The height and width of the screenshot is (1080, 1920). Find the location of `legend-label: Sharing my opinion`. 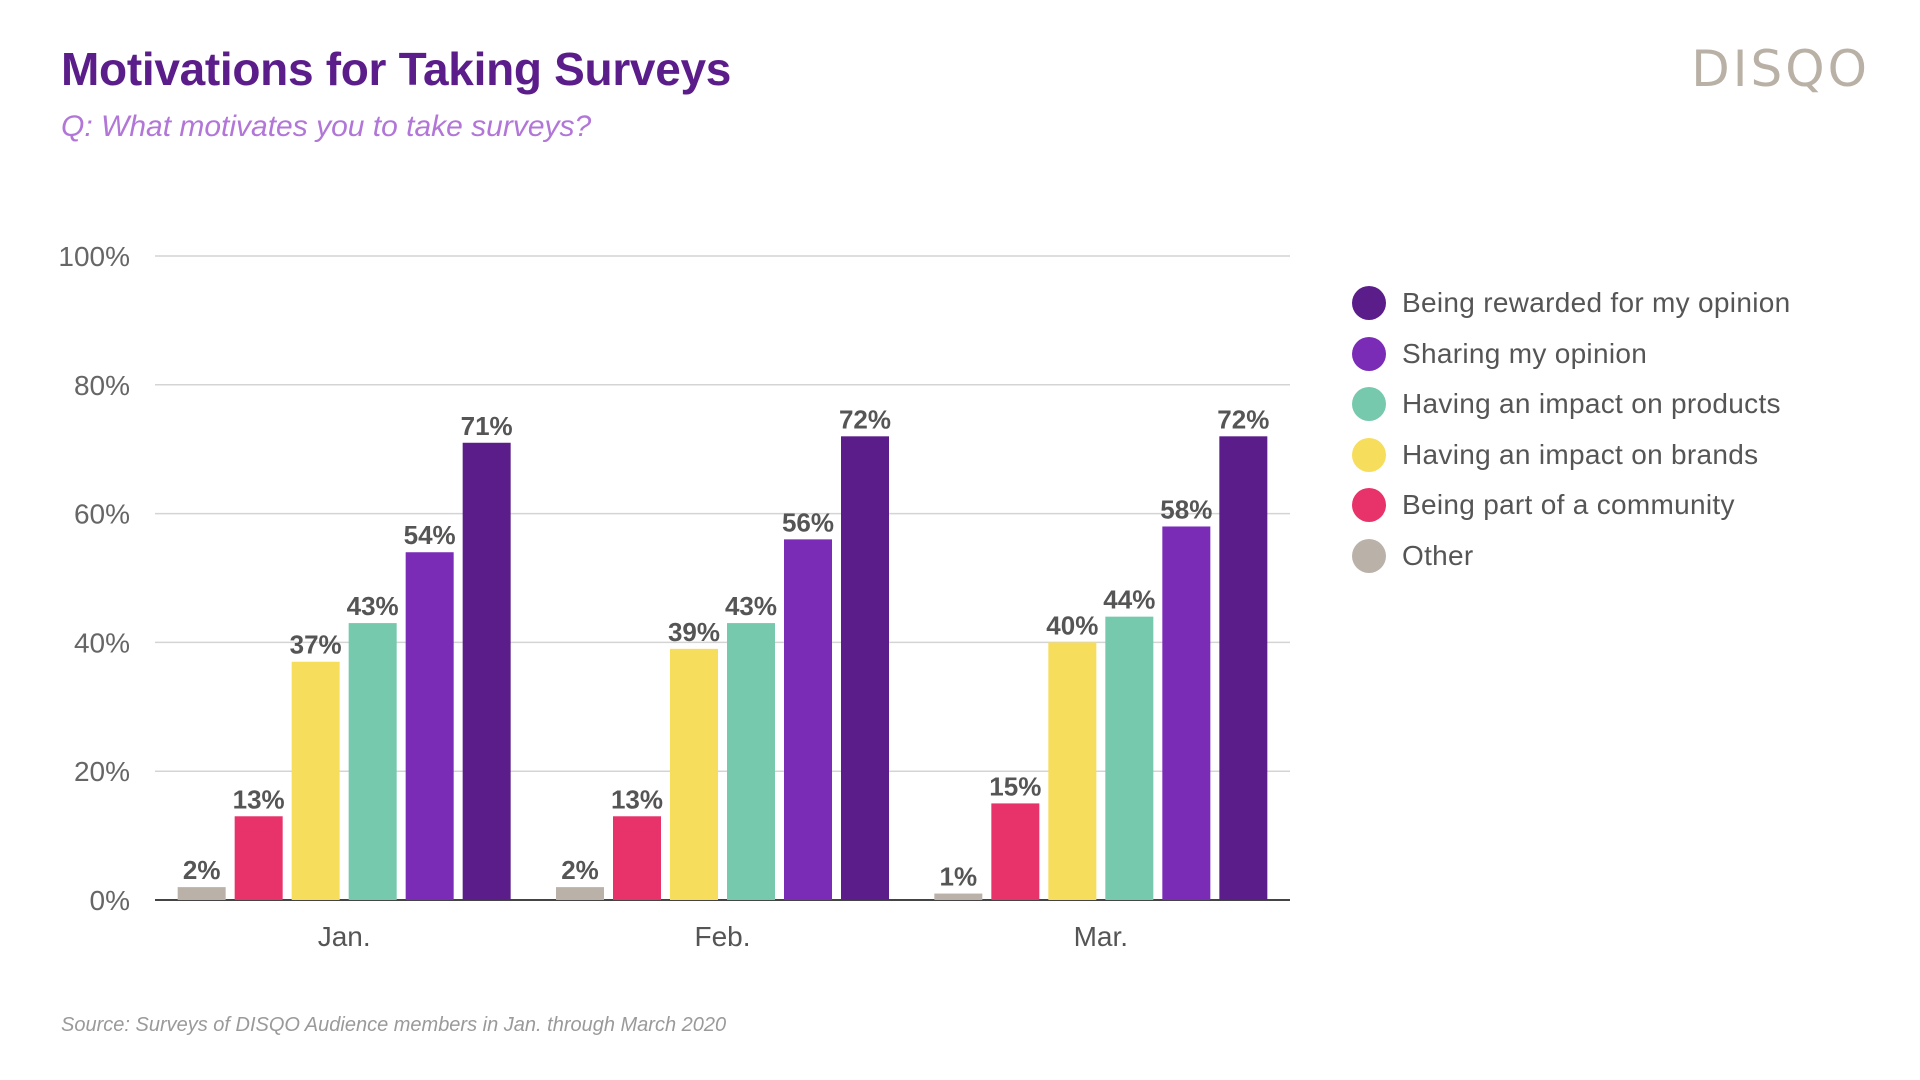

legend-label: Sharing my opinion is located at coordinates (1525, 353).